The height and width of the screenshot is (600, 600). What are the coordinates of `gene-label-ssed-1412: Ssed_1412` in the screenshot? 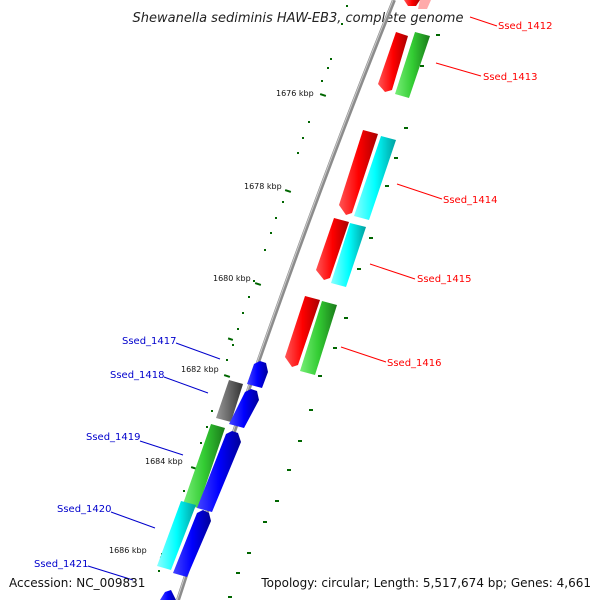 It's located at (525, 26).